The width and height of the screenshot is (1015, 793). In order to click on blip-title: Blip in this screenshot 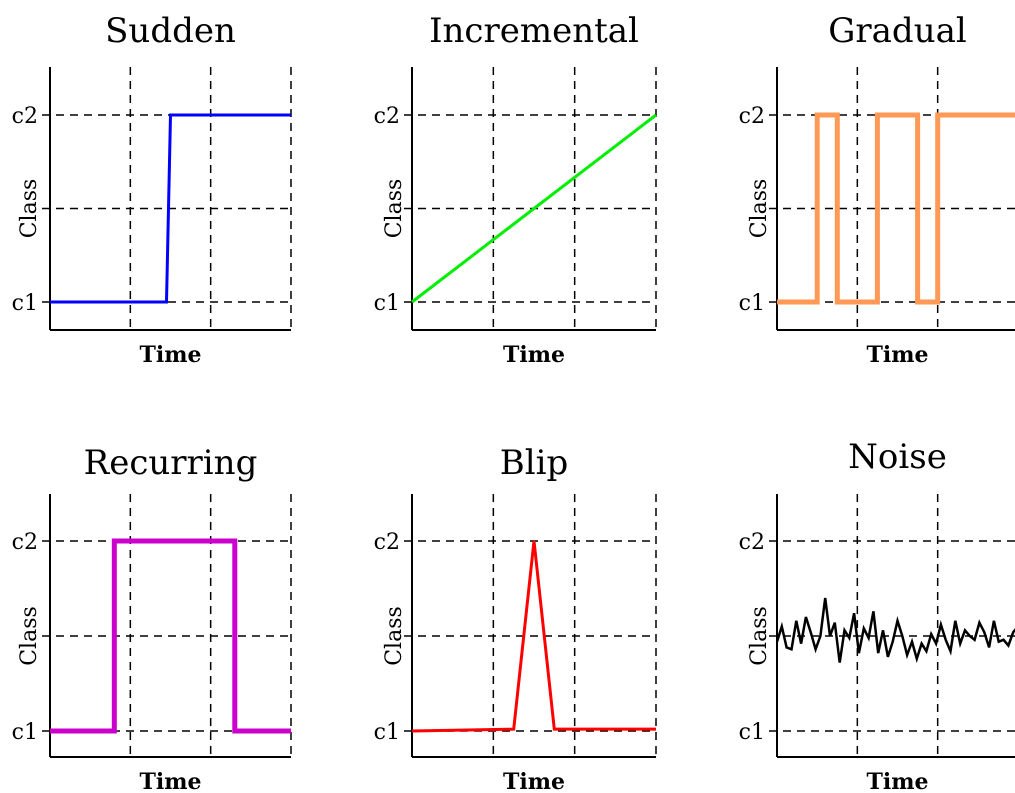, I will do `click(534, 463)`.